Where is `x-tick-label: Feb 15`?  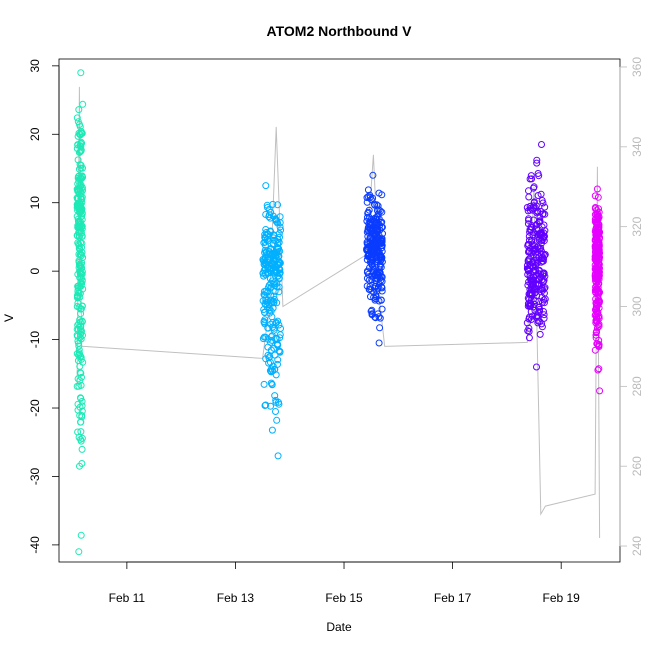
x-tick-label: Feb 15 is located at coordinates (344, 598).